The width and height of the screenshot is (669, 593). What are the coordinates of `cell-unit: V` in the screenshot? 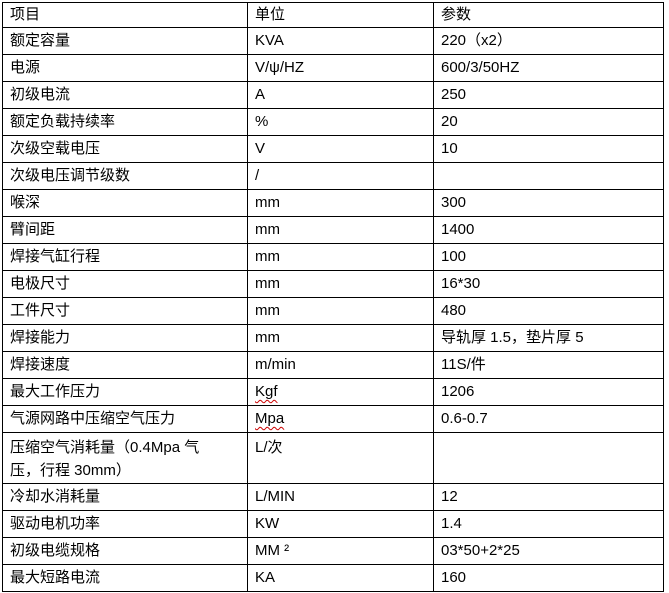 It's located at (340, 149).